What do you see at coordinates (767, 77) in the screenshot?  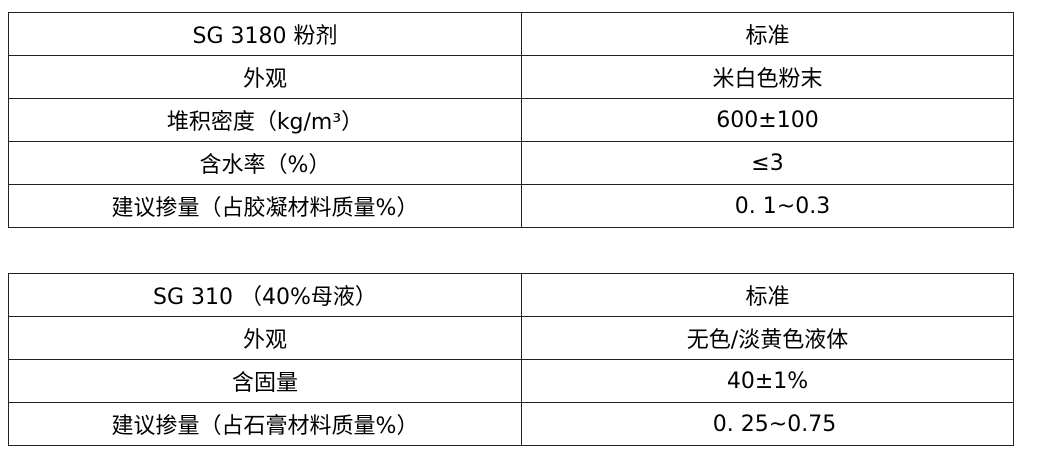 I see `value-cell: 米白色粉末` at bounding box center [767, 77].